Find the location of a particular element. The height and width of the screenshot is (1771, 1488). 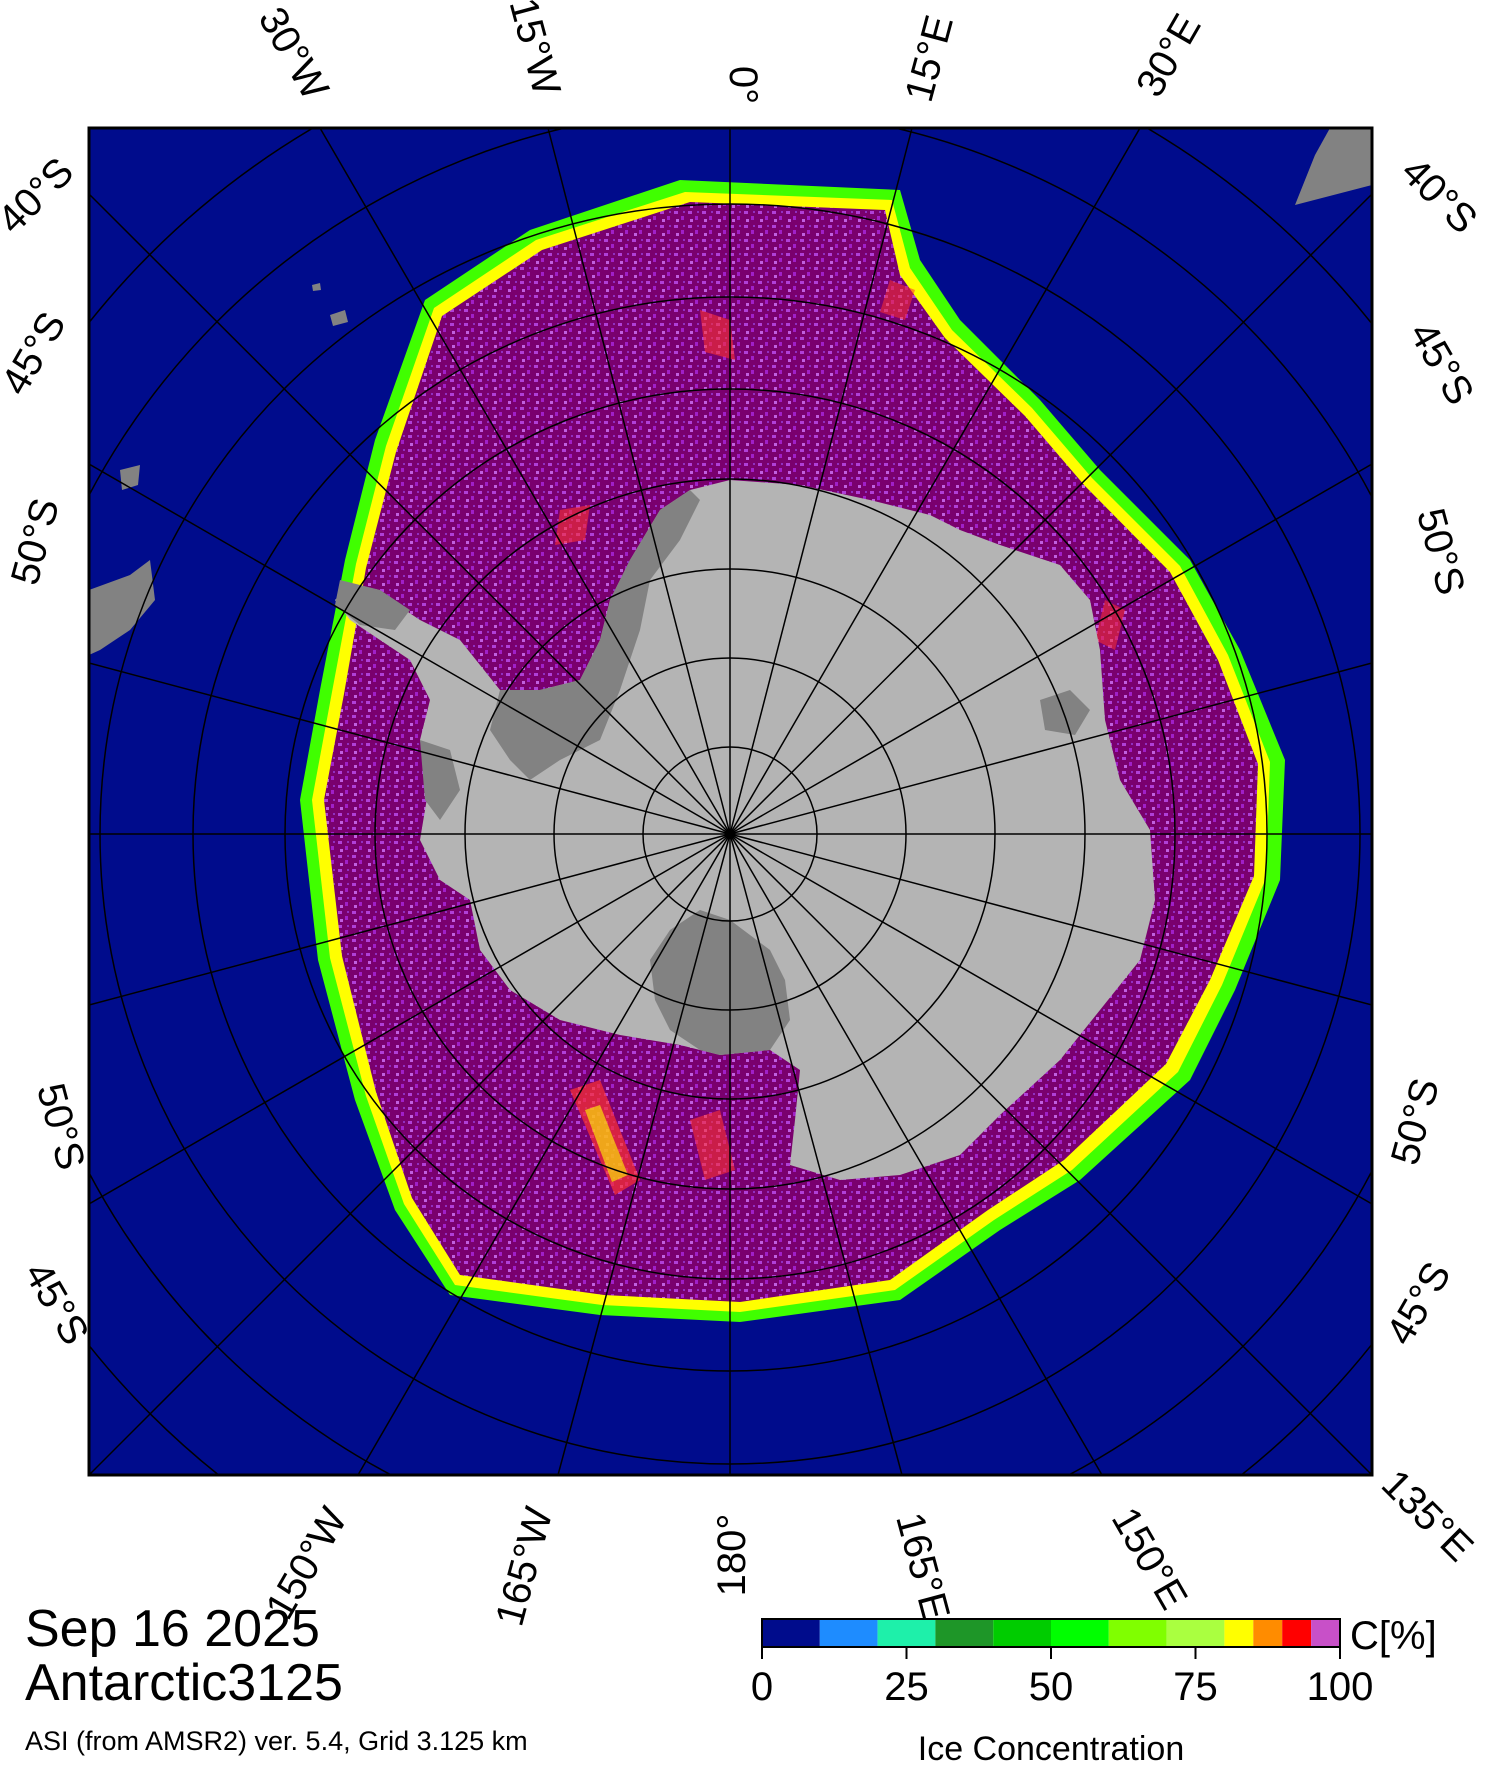

colorbar-unit: C[%] is located at coordinates (1393, 1636).